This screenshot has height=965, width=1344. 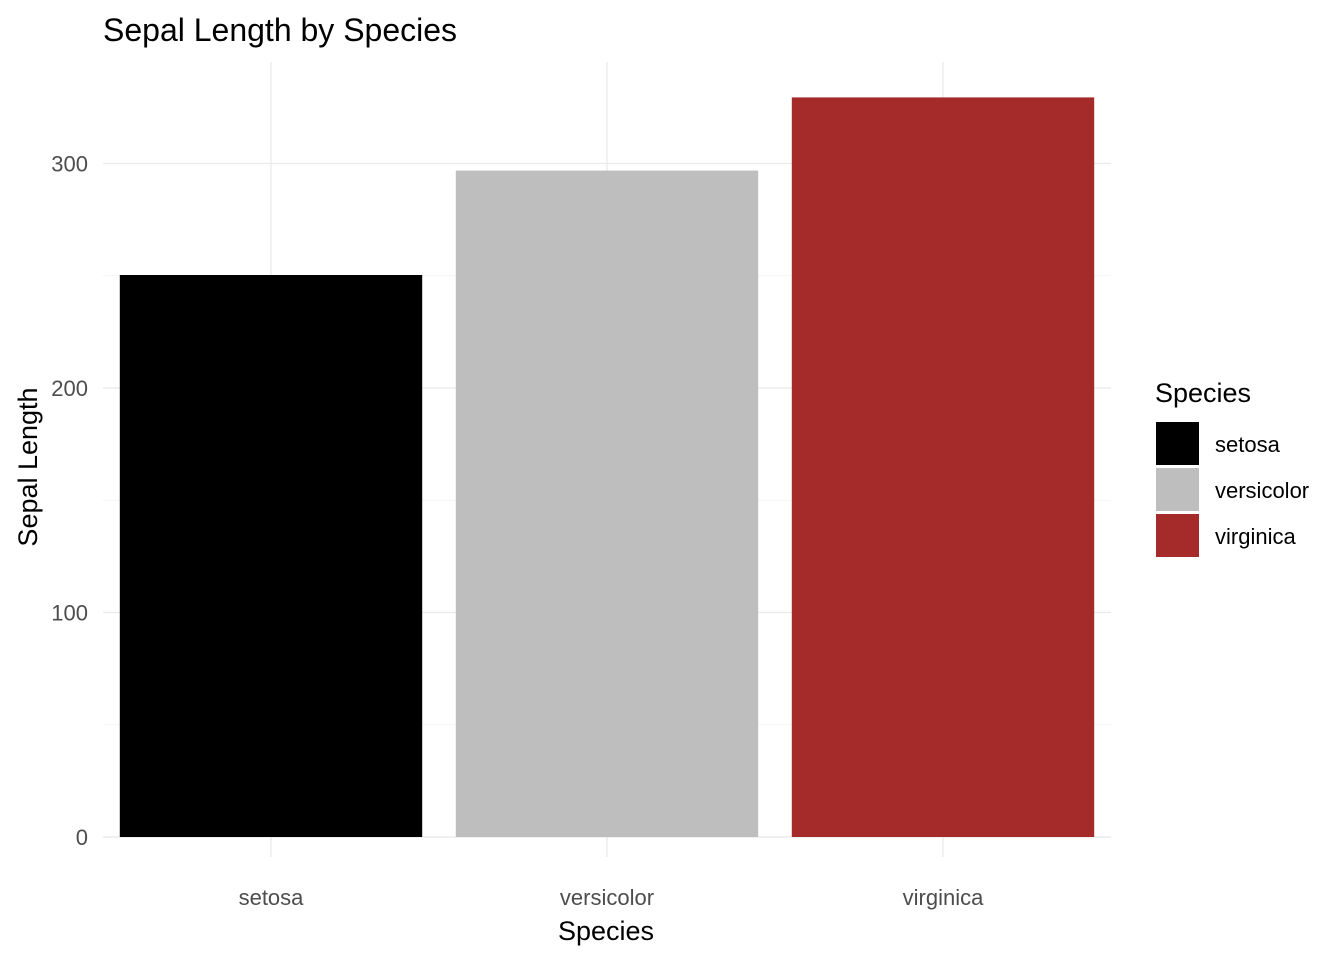 What do you see at coordinates (272, 897) in the screenshot?
I see `x-tick-label: setosa` at bounding box center [272, 897].